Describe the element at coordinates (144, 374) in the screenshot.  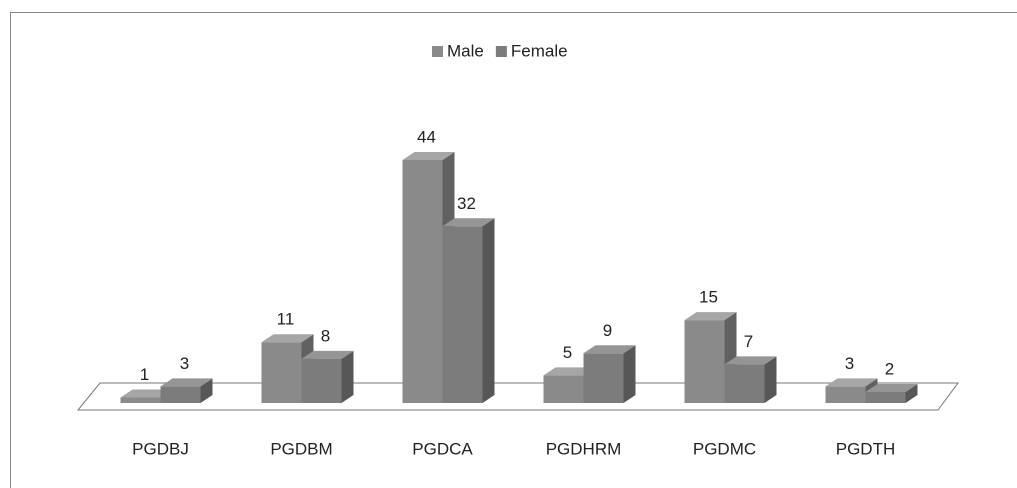
I see `data-label: 1` at that location.